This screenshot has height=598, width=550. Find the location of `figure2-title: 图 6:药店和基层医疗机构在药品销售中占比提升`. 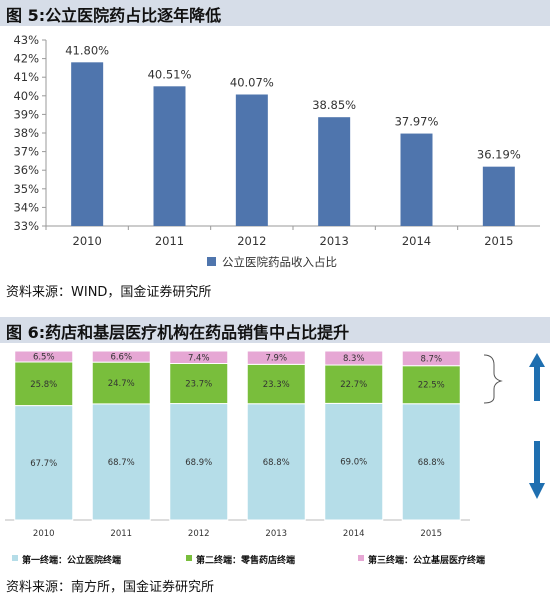

figure2-title: 图 6:药店和基层医疗机构在药品销售中占比提升 is located at coordinates (178, 332).